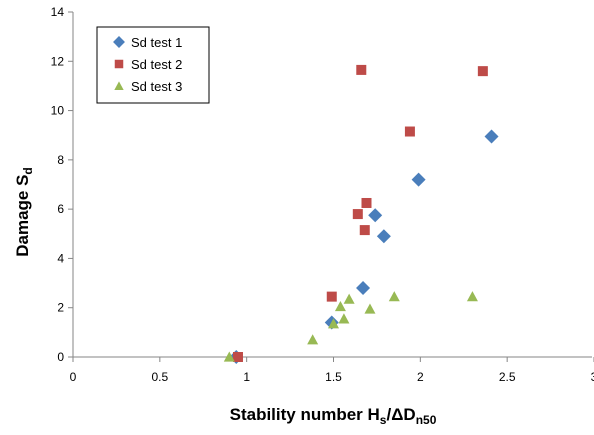 This screenshot has height=435, width=594. I want to click on legend-marker-diamond, so click(119, 42).